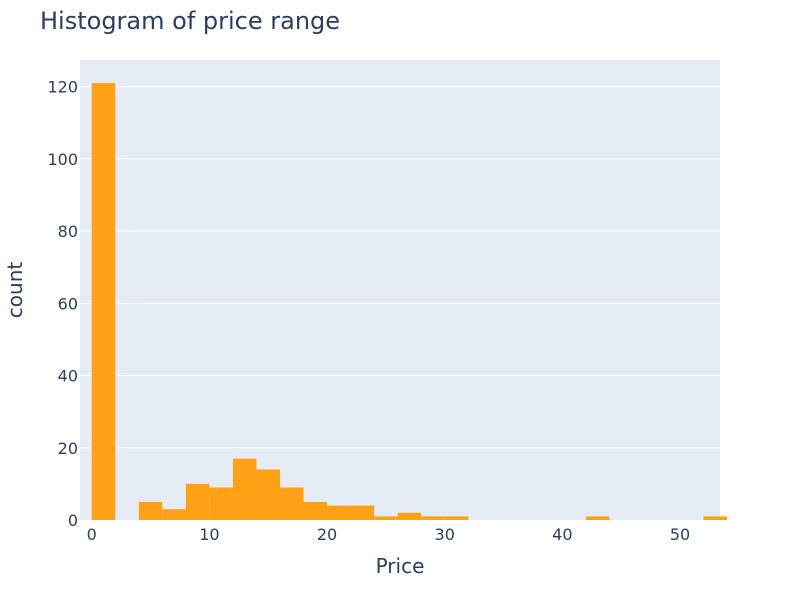 This screenshot has width=800, height=600. What do you see at coordinates (73, 520) in the screenshot?
I see `y-tick-label: 0` at bounding box center [73, 520].